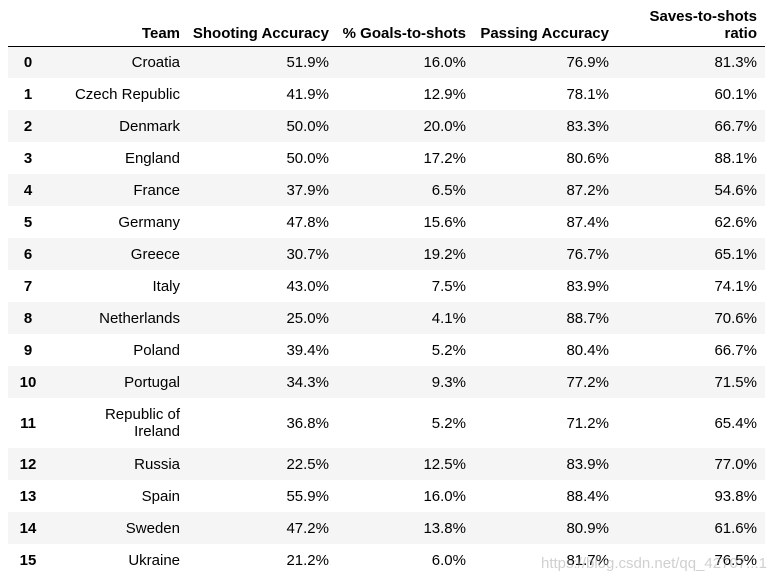 Image resolution: width=773 pixels, height=582 pixels. Describe the element at coordinates (307, 62) in the screenshot. I see `cell-shooting-accuracy: 51.9%` at that location.